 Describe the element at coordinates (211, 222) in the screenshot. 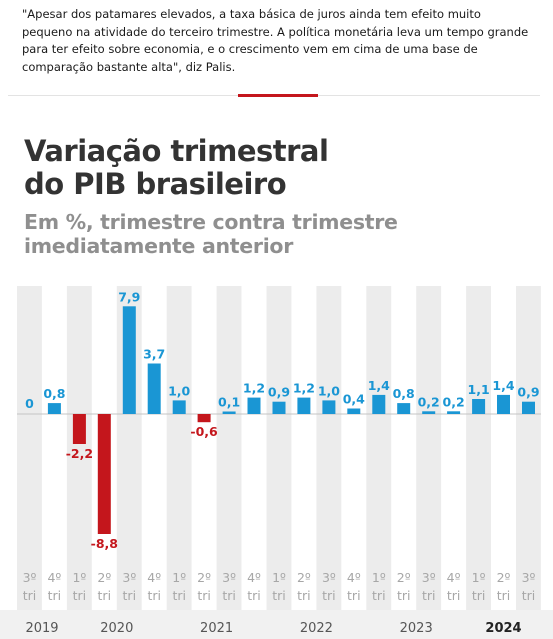

I see `chart-subtitle-line1: Em %, trimestre contra trimestre` at that location.